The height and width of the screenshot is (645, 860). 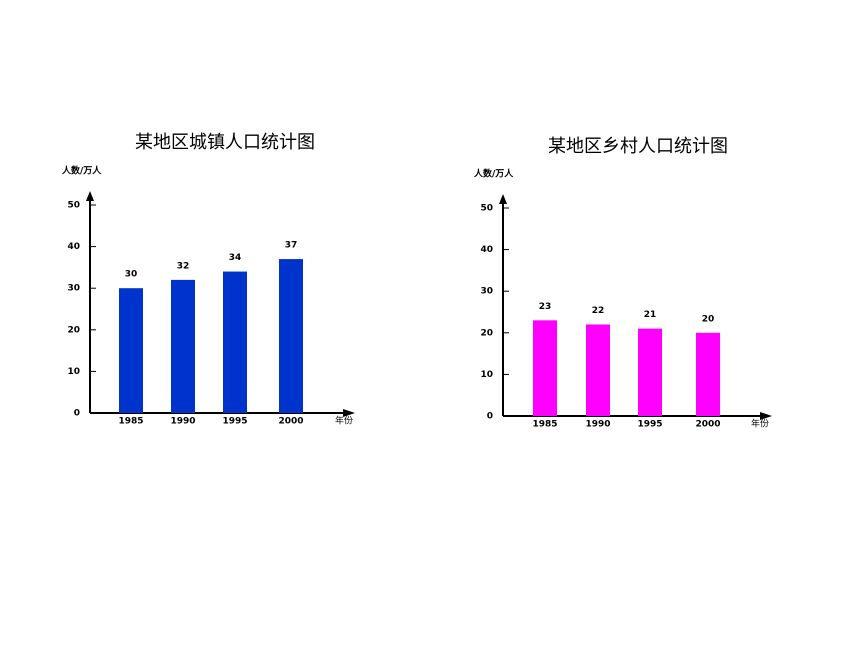 What do you see at coordinates (598, 311) in the screenshot?
I see `value-label: 22` at bounding box center [598, 311].